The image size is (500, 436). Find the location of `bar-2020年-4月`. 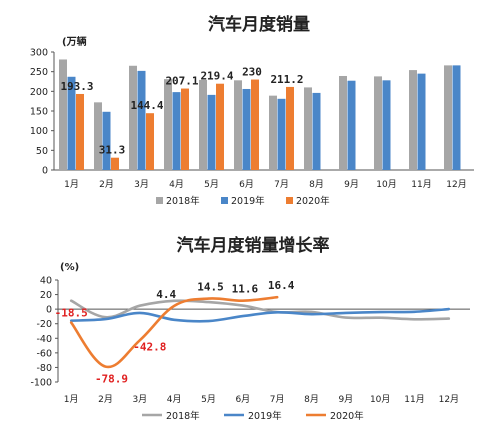

bar-2020年-4月 is located at coordinates (185, 129).